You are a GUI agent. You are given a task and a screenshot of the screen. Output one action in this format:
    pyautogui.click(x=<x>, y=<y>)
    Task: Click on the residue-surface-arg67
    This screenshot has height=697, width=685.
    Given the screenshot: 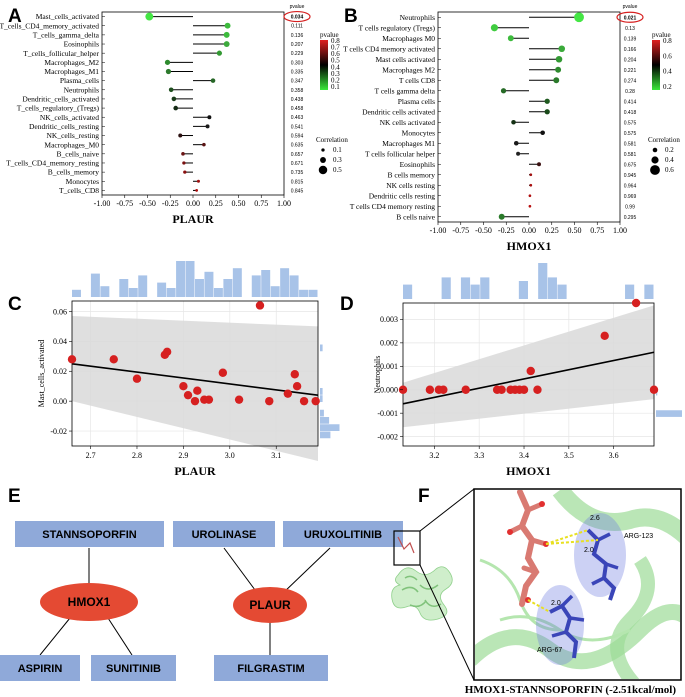 What is the action you would take?
    pyautogui.click(x=560, y=625)
    